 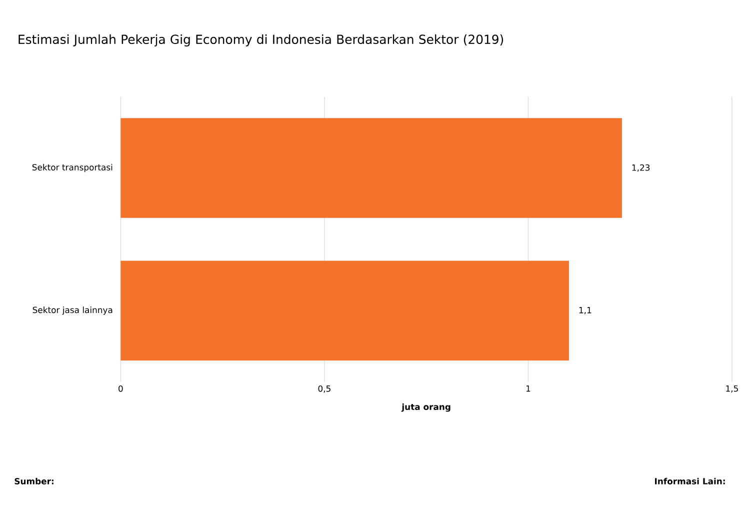 I want to click on text: Sumber:, so click(x=34, y=481).